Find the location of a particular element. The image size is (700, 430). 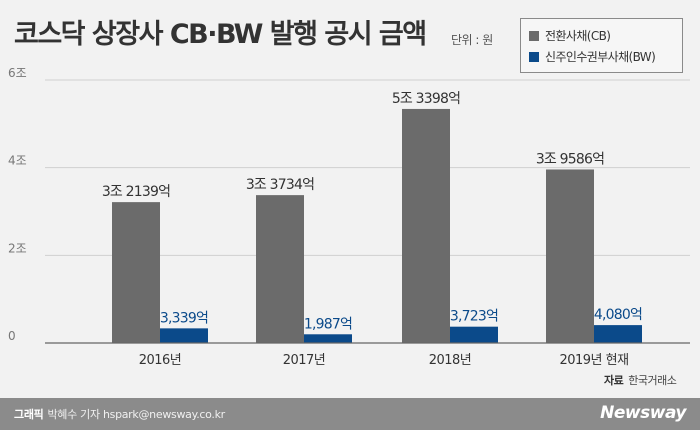

source-note: 자료 한국거래소 is located at coordinates (640, 380).